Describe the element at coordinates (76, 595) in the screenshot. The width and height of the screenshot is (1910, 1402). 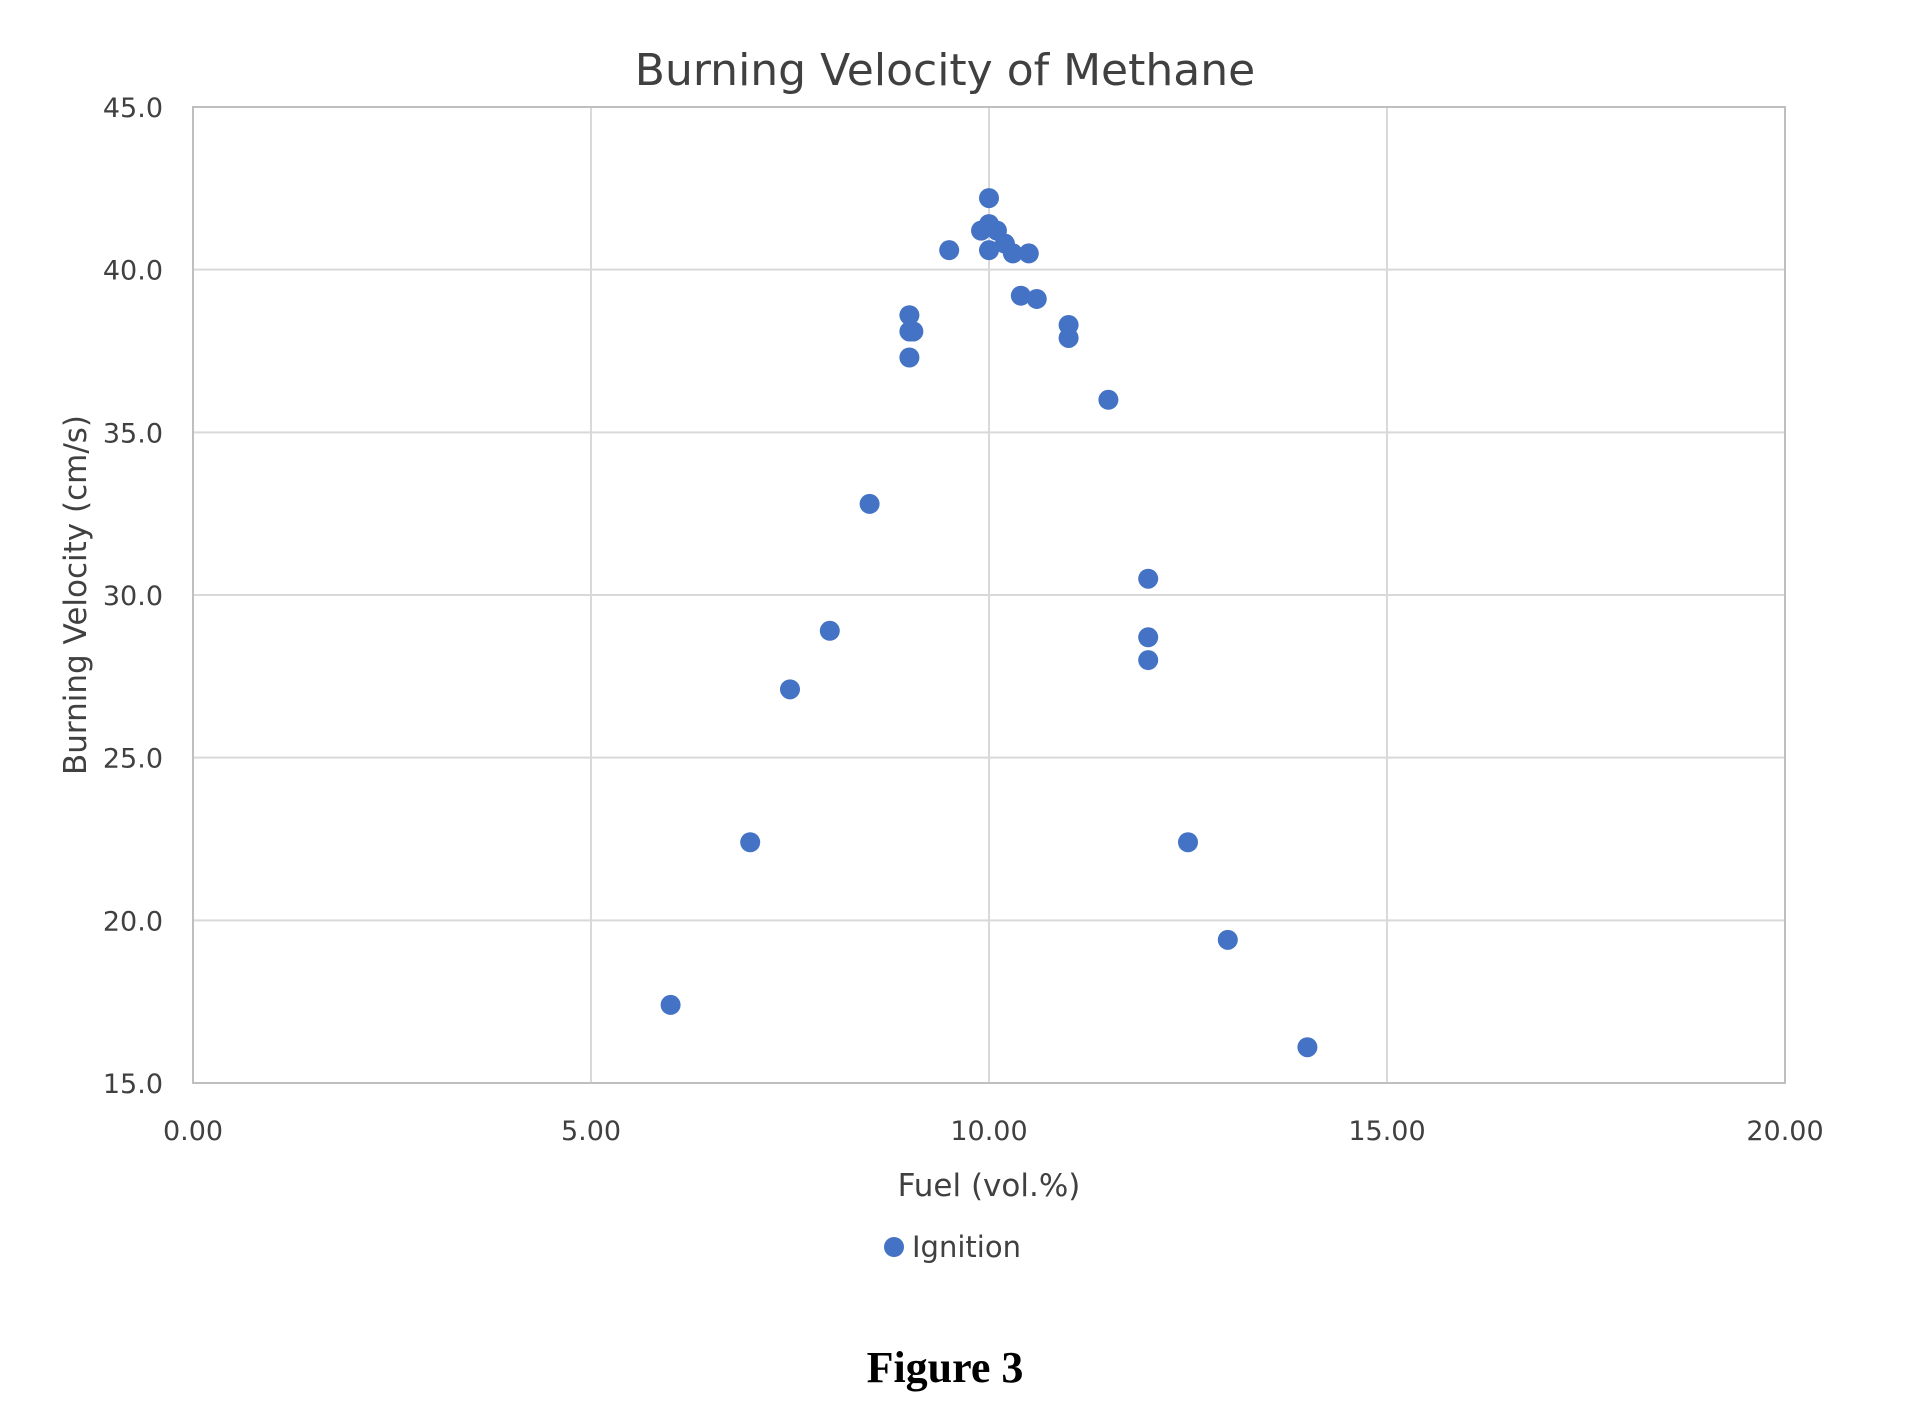
I see `y-axis-title: Burning Velocity (cm/s)` at that location.